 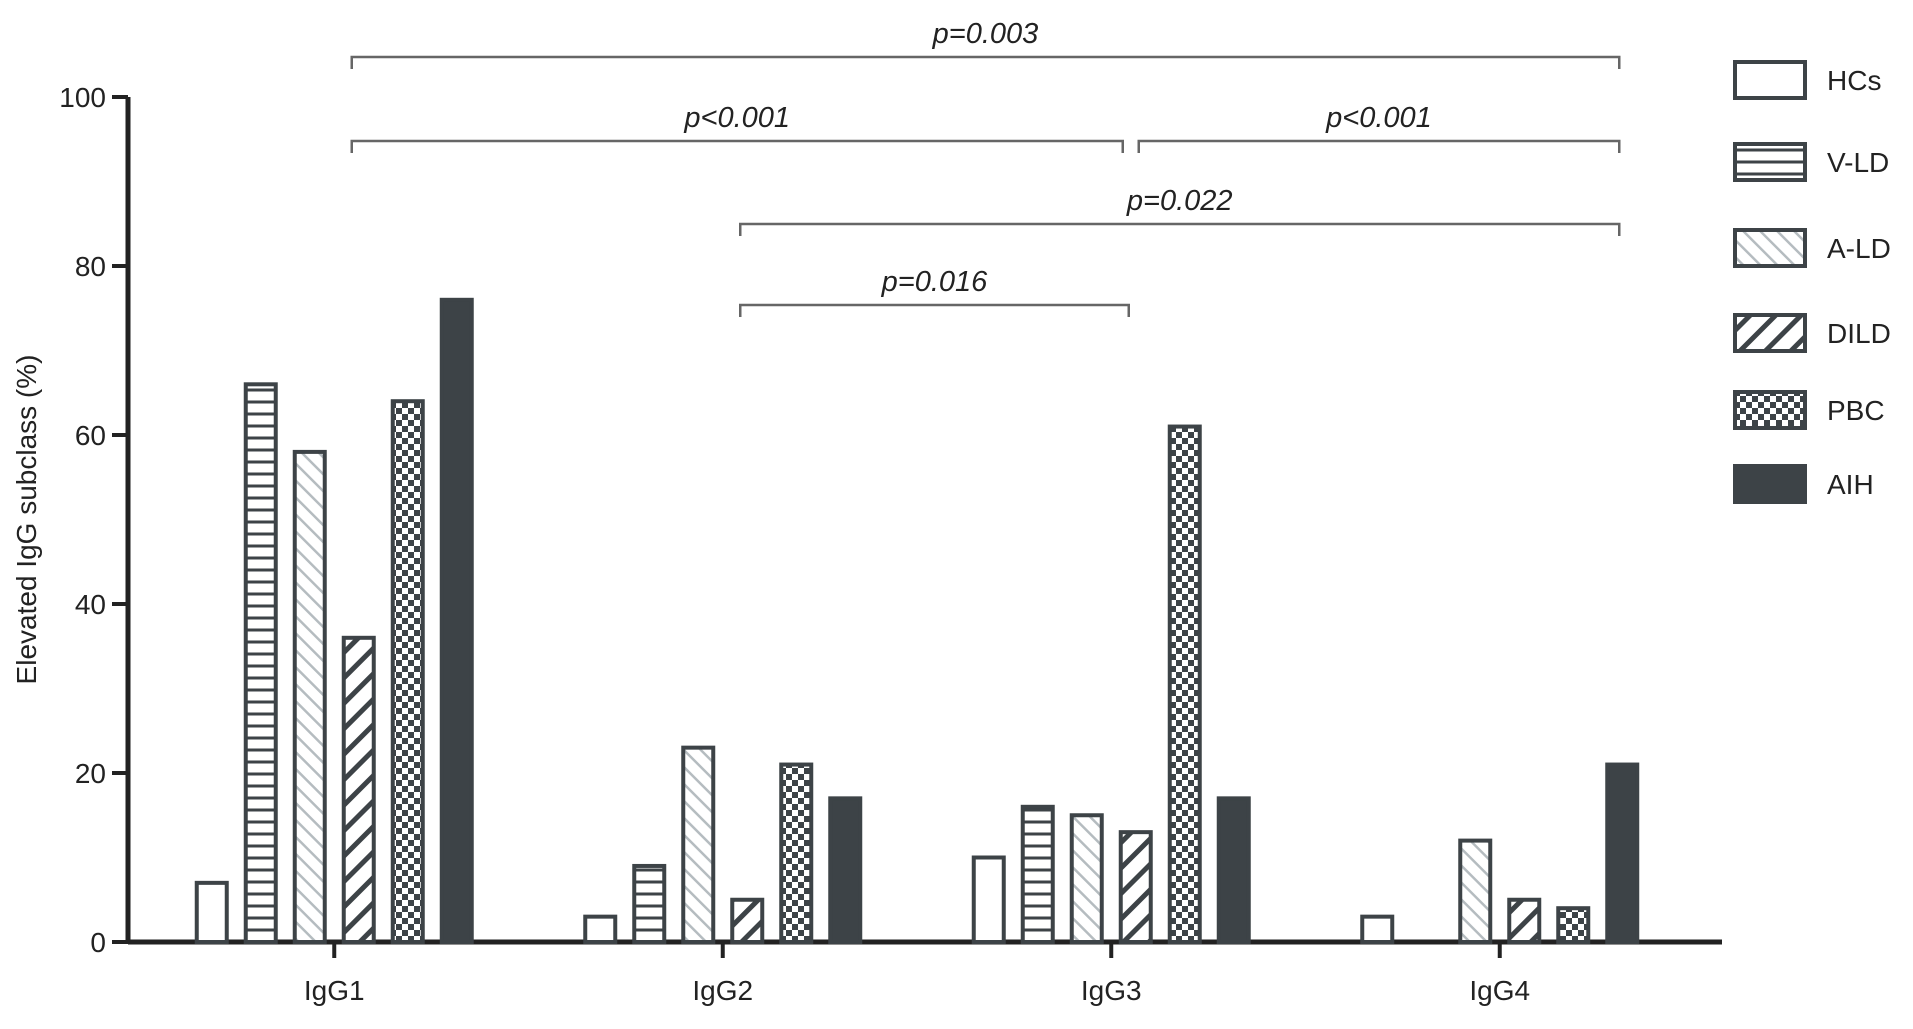 I want to click on bar-AIH-IgG4, so click(x=1622, y=853).